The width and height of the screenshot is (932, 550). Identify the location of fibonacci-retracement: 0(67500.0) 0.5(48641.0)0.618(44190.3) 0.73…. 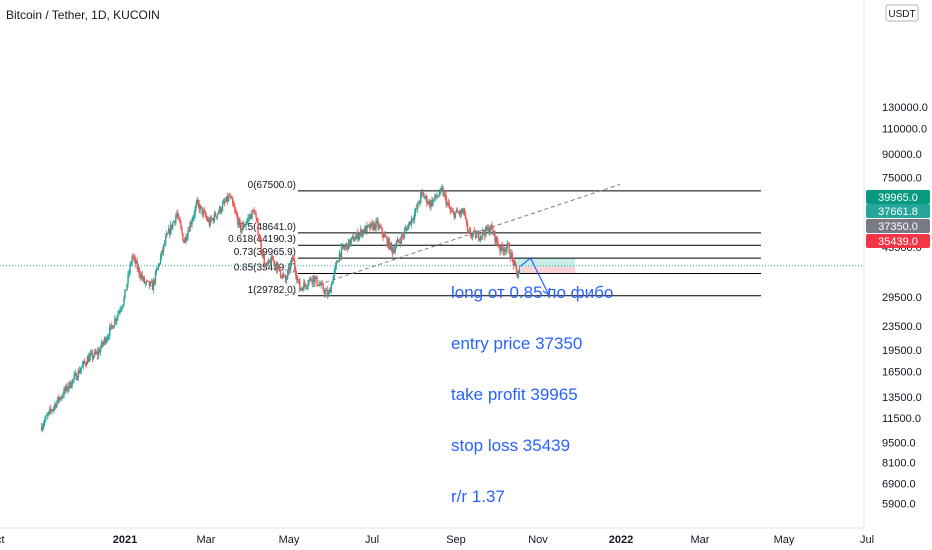
(494, 238).